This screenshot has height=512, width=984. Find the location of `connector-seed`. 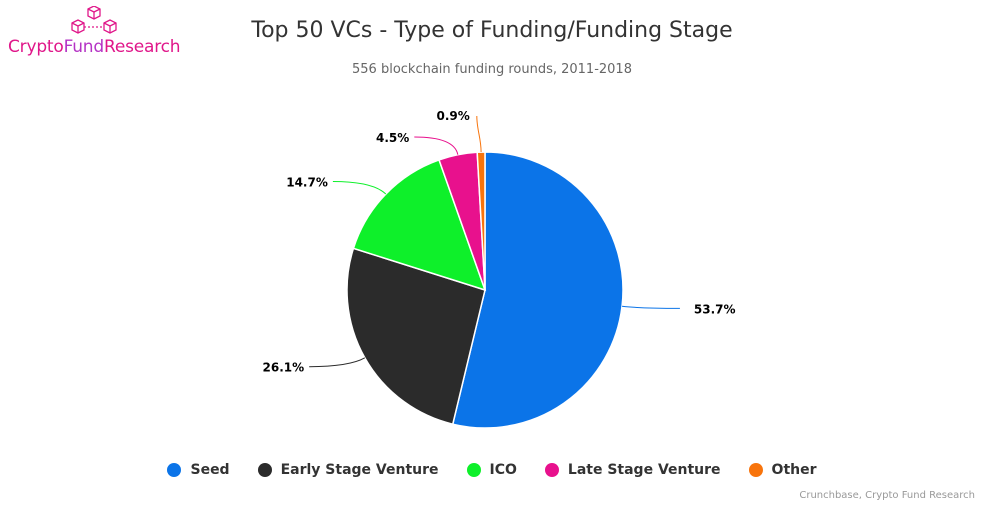

connector-seed is located at coordinates (650, 307).